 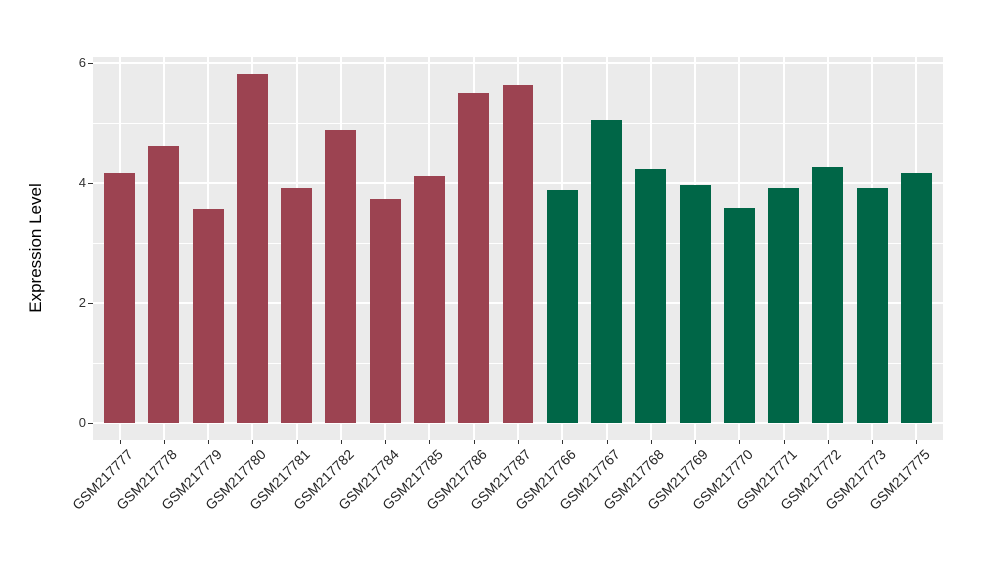 I want to click on bar-GSM217772, so click(x=828, y=294).